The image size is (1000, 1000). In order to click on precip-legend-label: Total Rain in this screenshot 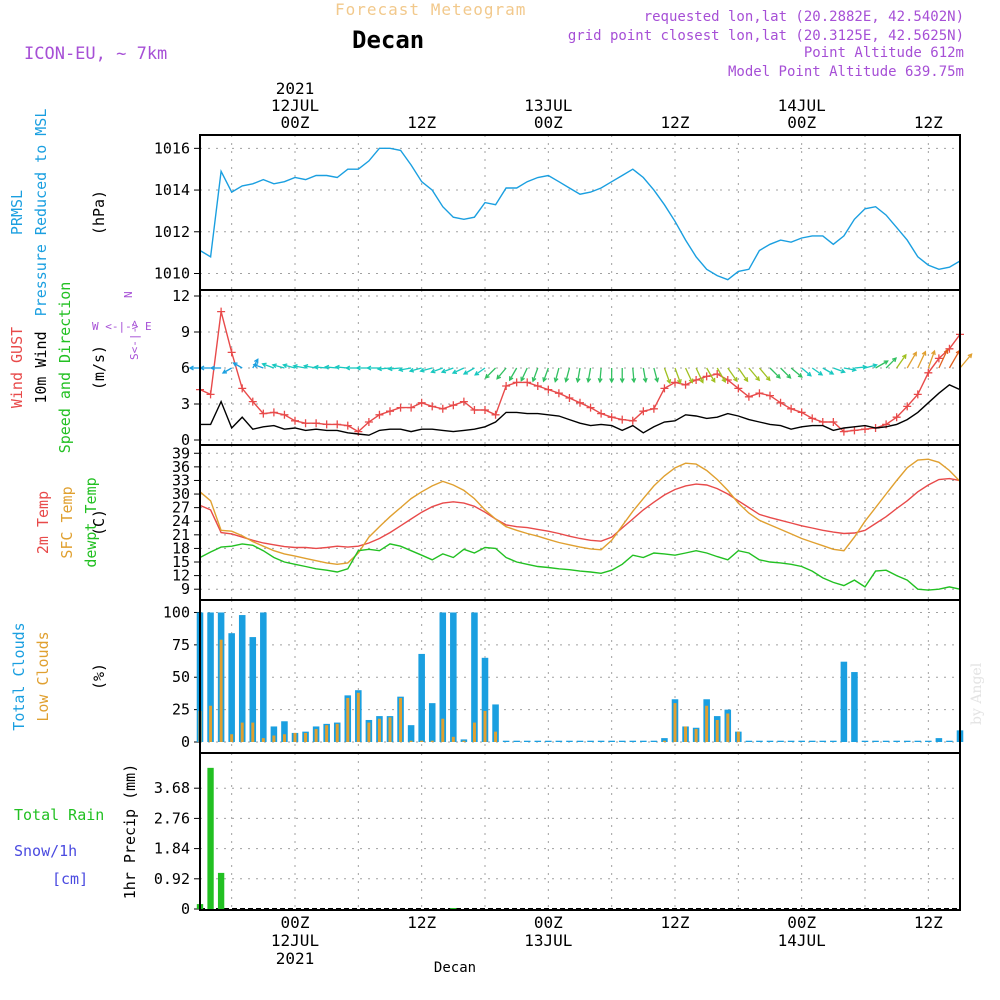, I will do `click(59, 815)`.